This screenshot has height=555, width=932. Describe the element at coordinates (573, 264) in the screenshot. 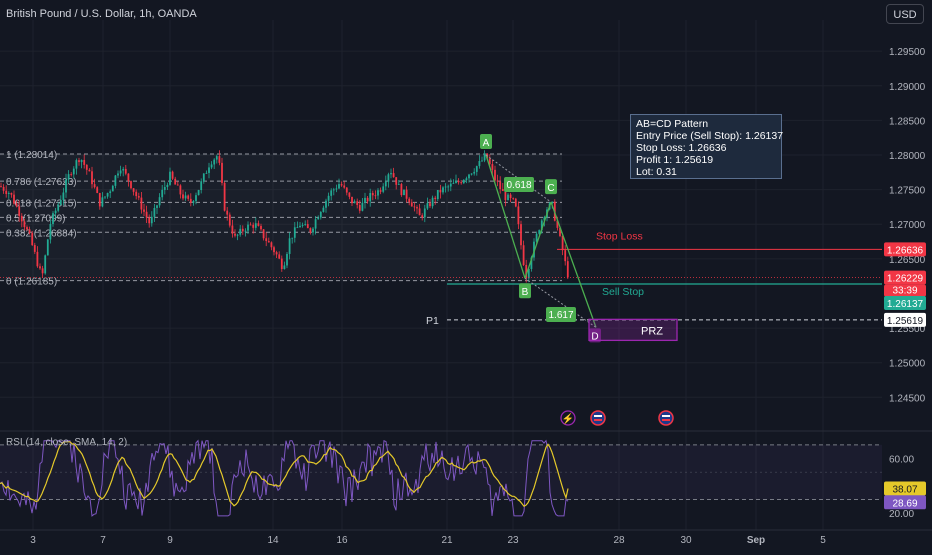

I see `pattern-leg` at that location.